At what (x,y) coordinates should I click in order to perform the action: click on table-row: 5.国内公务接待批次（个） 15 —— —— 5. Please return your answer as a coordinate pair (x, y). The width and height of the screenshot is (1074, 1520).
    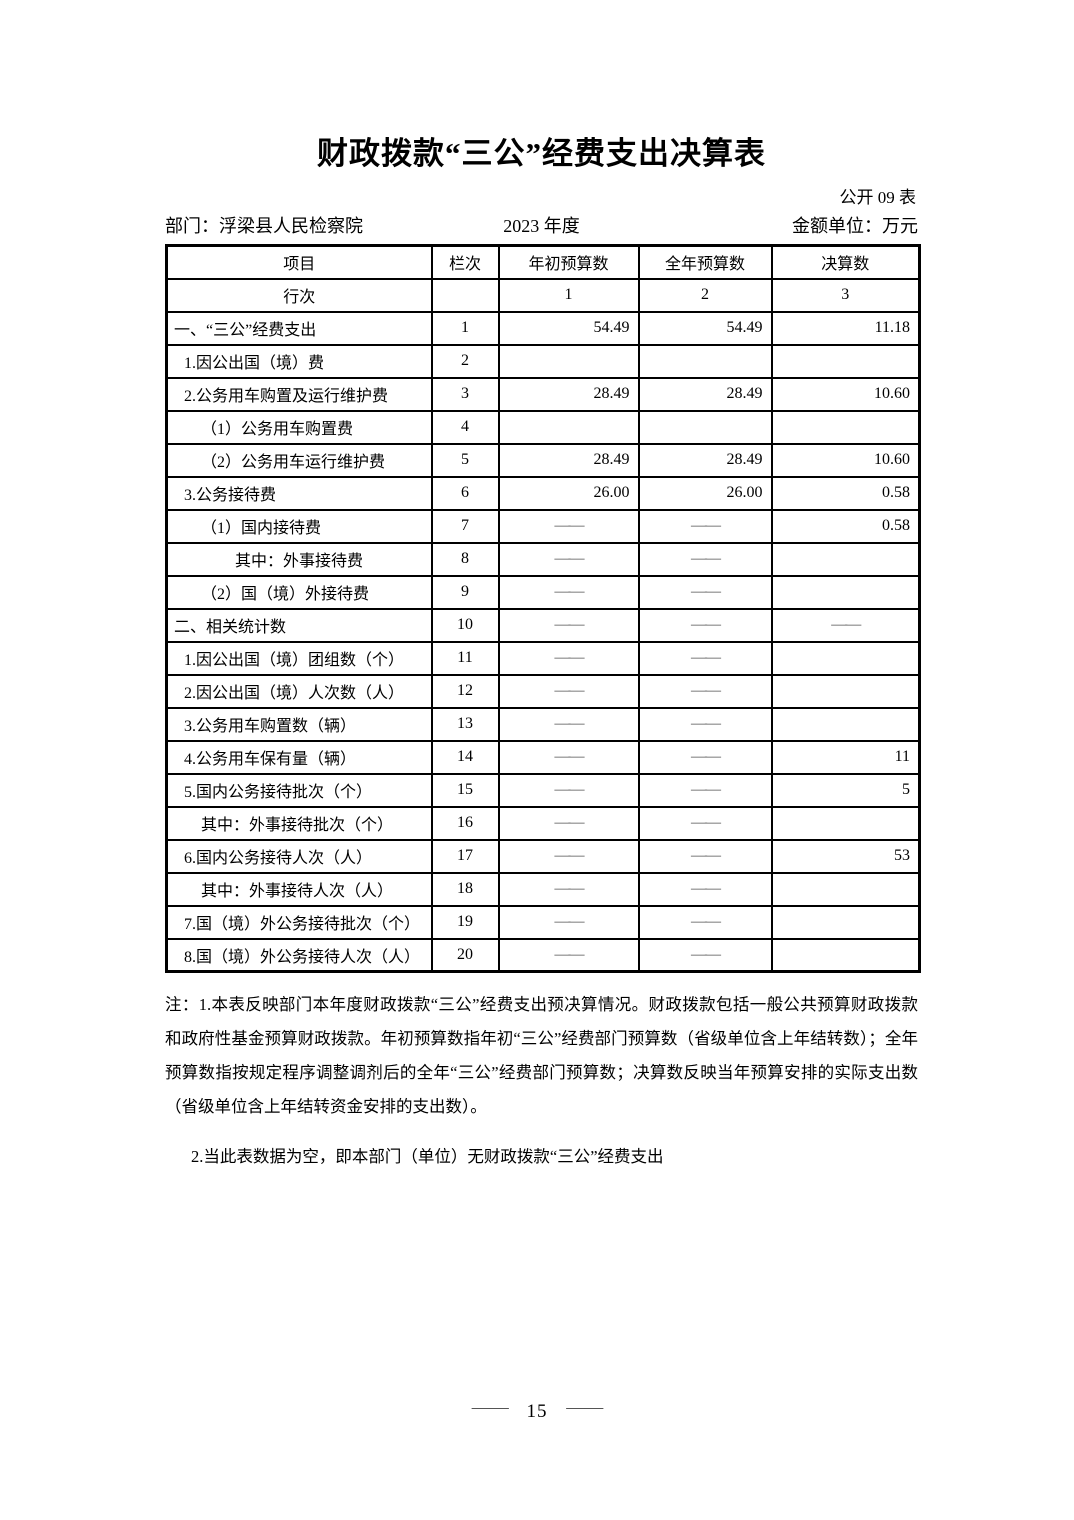
    Looking at the image, I should click on (543, 790).